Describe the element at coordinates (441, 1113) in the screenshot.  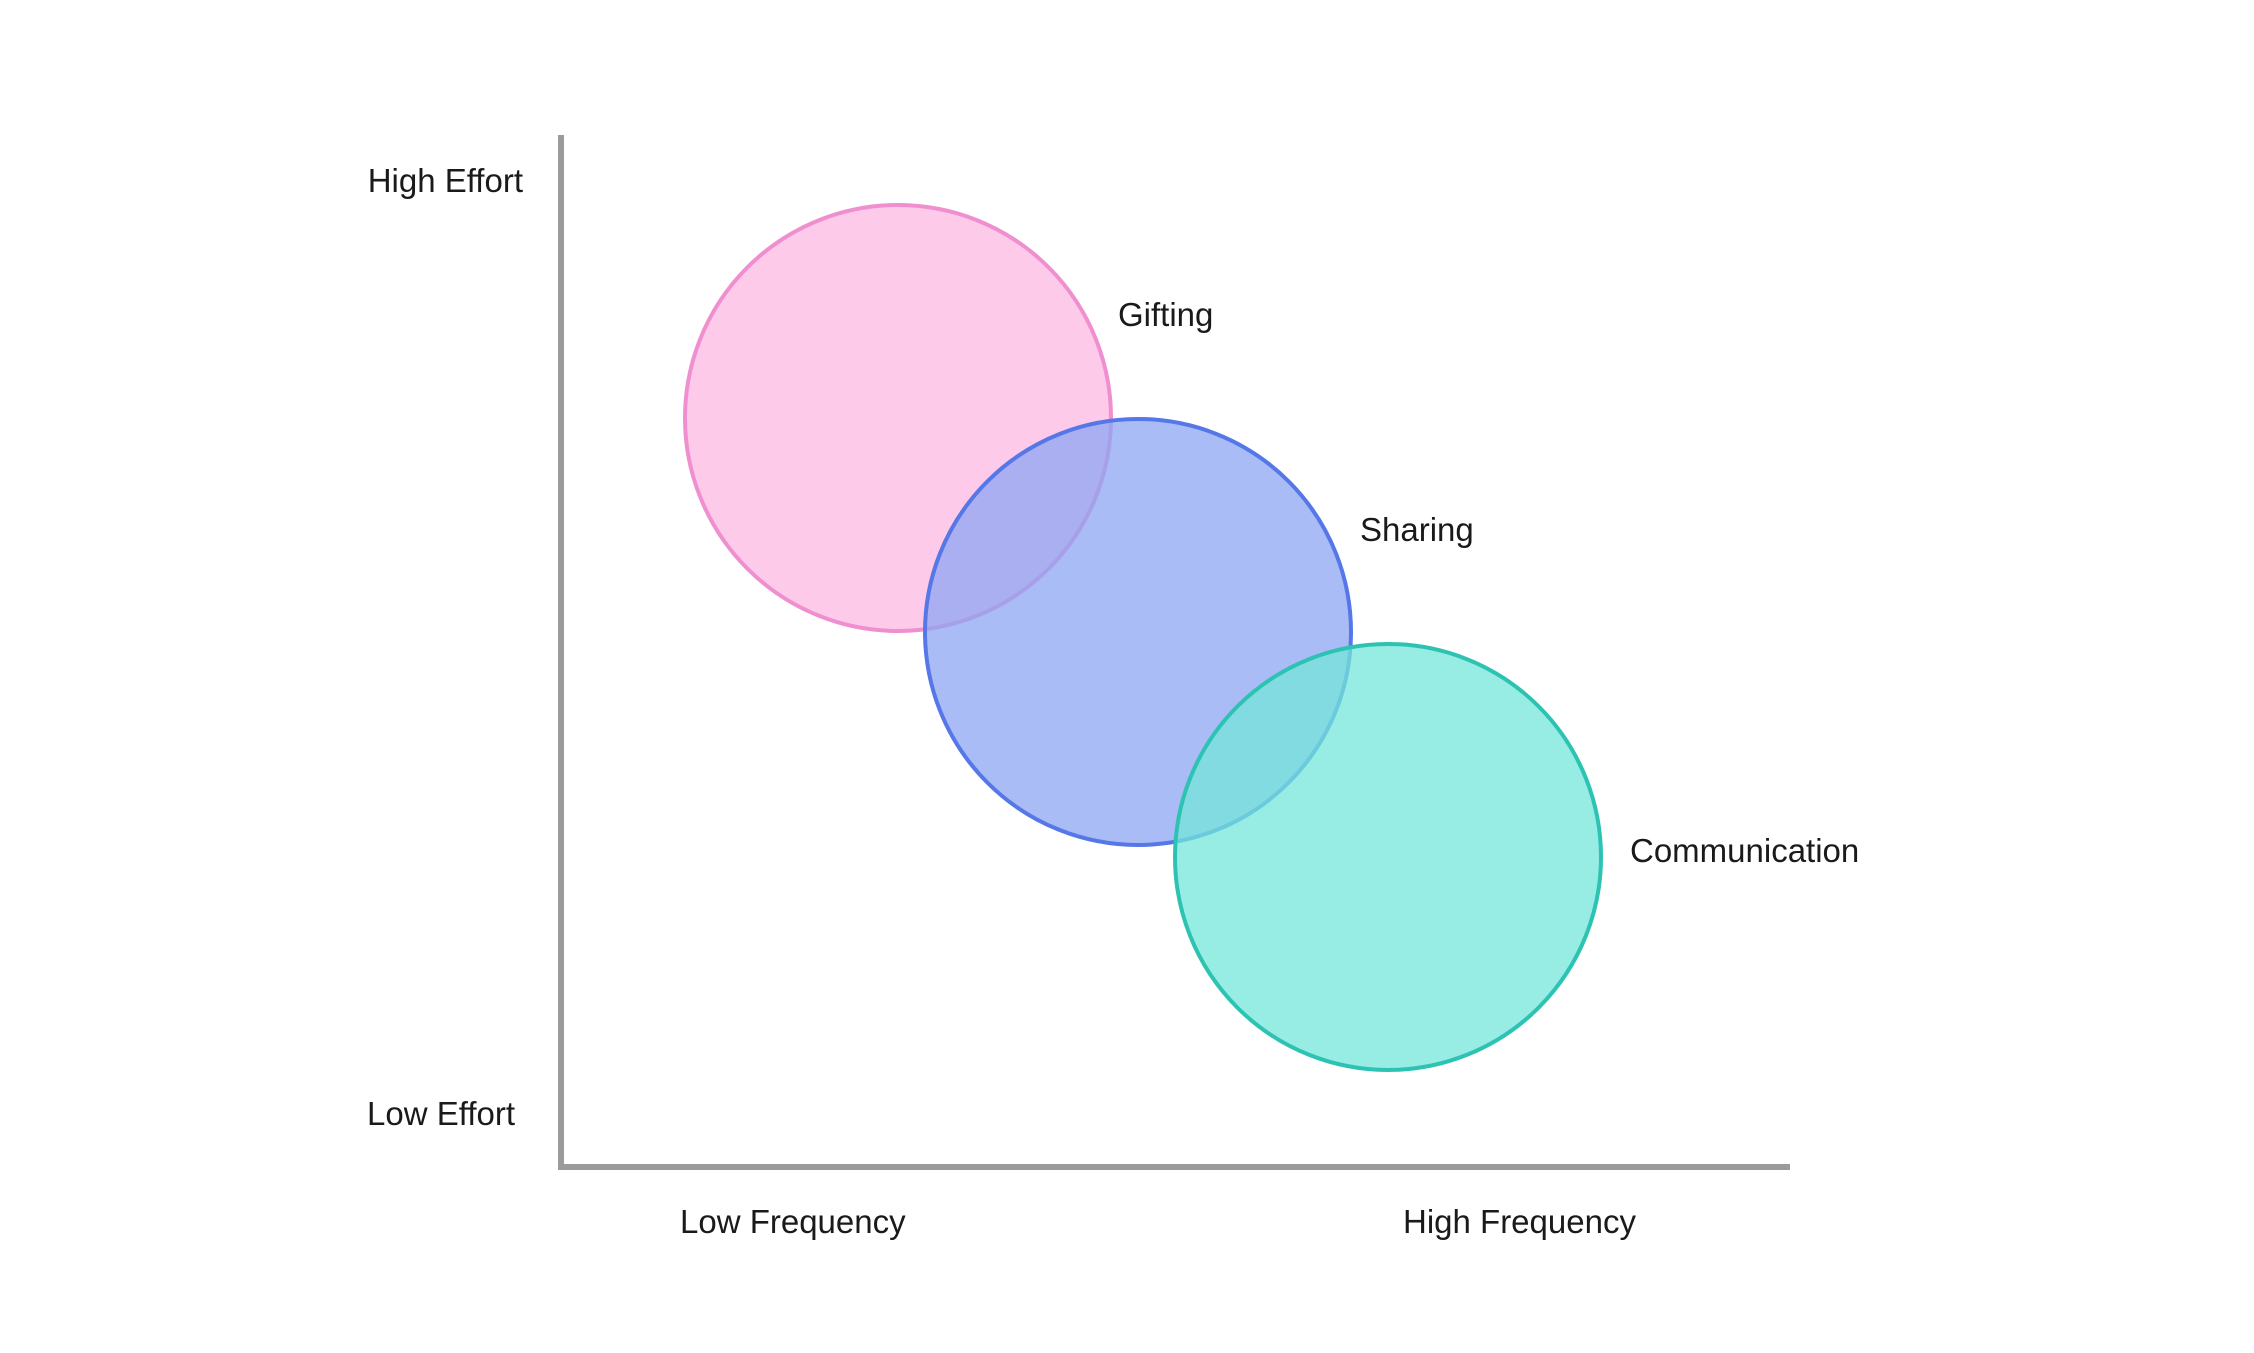
I see `y-axis-low-label: Low Effort` at that location.